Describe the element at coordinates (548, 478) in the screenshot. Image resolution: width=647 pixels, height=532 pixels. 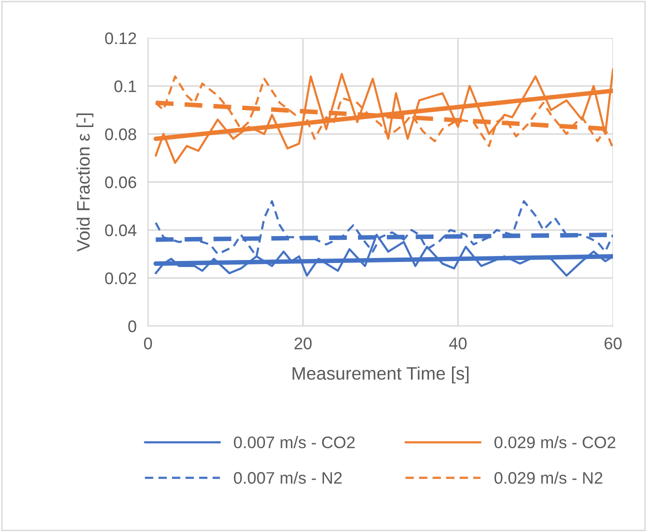
I see `legend-label: 0.029 m/s - N2` at that location.